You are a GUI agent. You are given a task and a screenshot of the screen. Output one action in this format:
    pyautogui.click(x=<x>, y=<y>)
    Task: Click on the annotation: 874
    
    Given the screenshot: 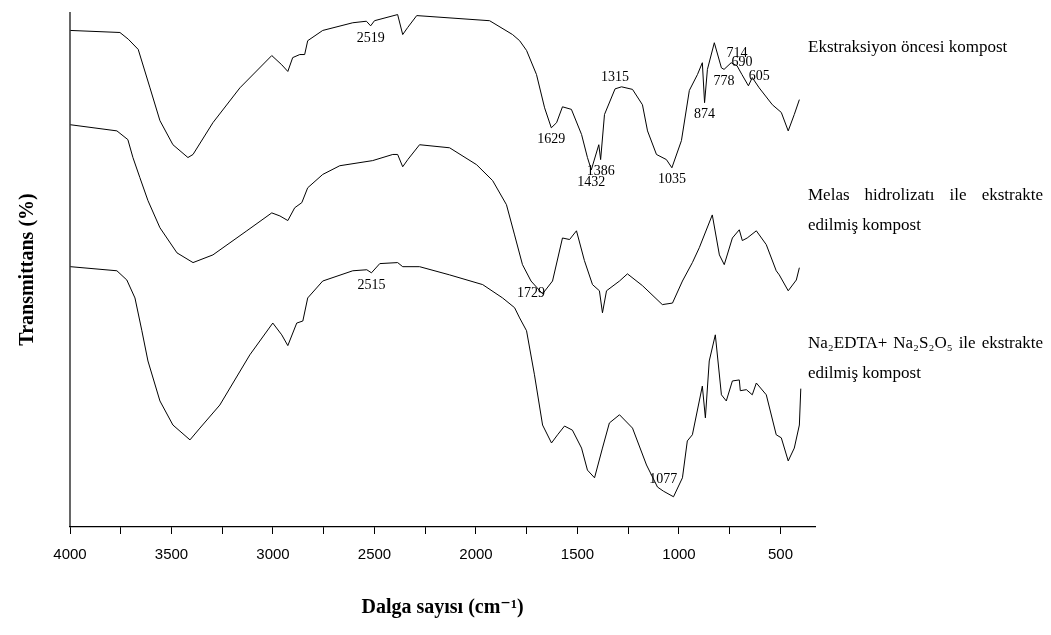 What is the action you would take?
    pyautogui.click(x=705, y=114)
    